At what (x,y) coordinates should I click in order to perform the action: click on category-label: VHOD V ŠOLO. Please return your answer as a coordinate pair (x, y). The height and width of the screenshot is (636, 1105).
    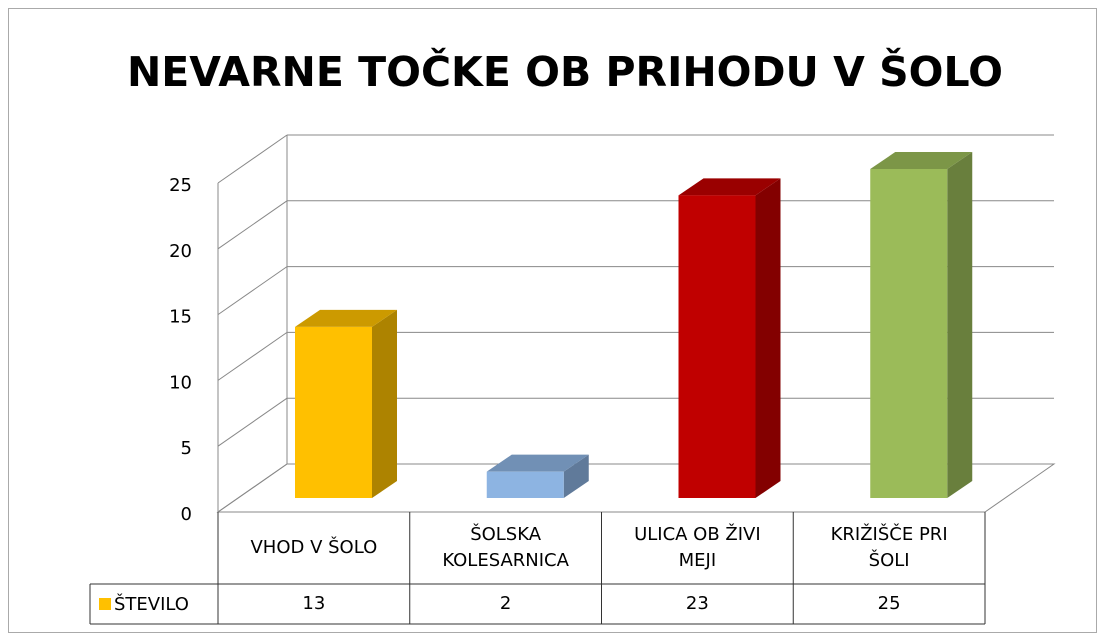
    Looking at the image, I should click on (314, 548).